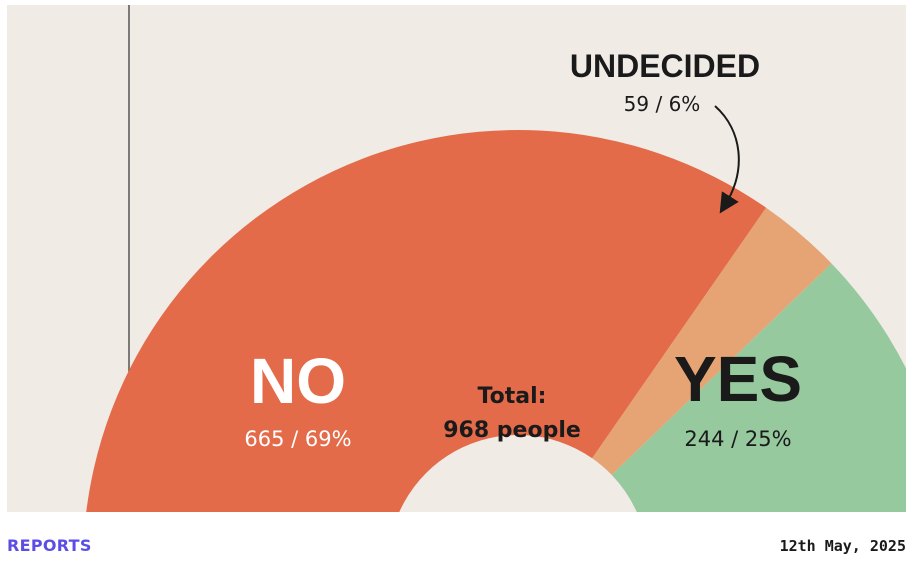  Describe the element at coordinates (738, 379) in the screenshot. I see `yes-label: YES` at that location.